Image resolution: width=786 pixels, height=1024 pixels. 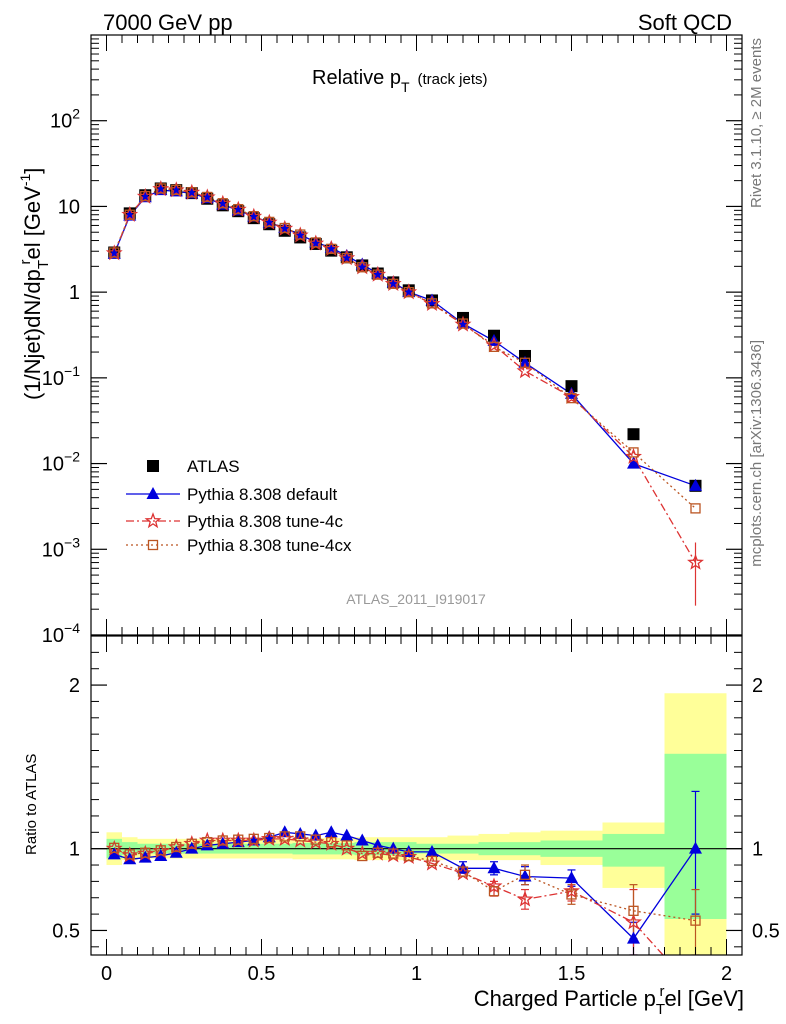 I want to click on plot-title-sub: T, so click(x=405, y=87).